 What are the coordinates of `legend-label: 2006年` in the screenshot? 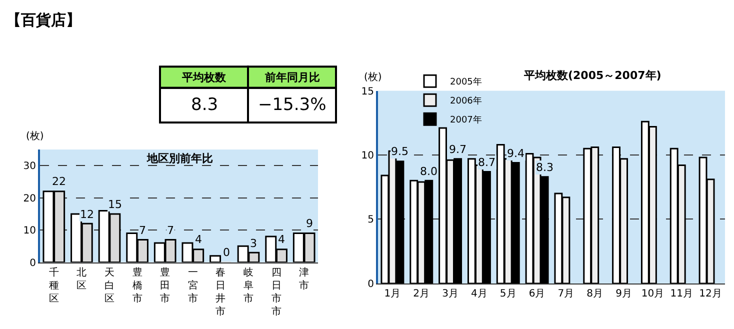 It's located at (466, 101).